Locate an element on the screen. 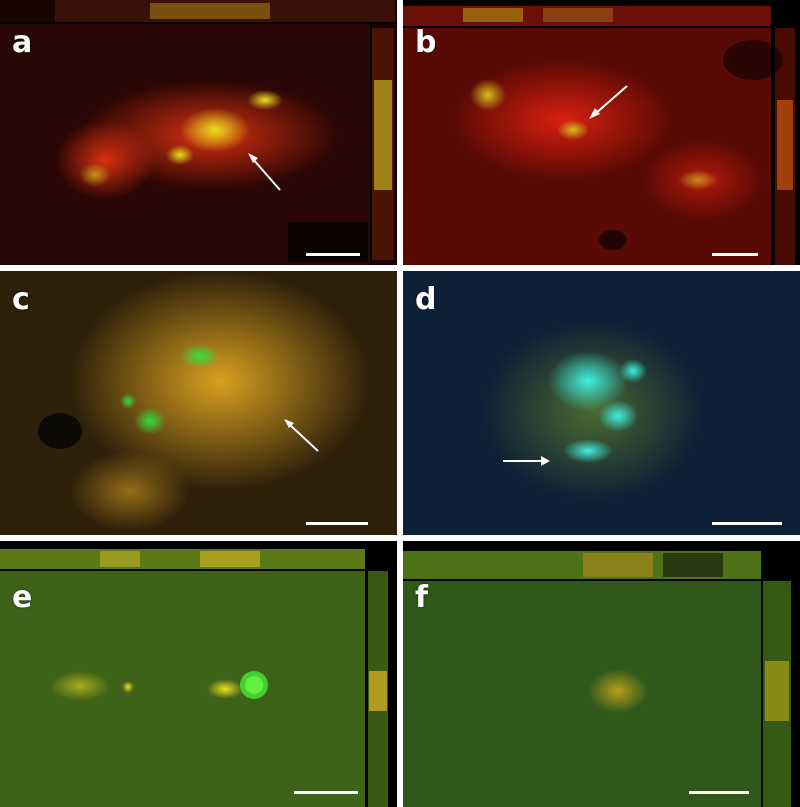 Image resolution: width=800 pixels, height=807 pixels. panel-label-d: d is located at coordinates (426, 299).